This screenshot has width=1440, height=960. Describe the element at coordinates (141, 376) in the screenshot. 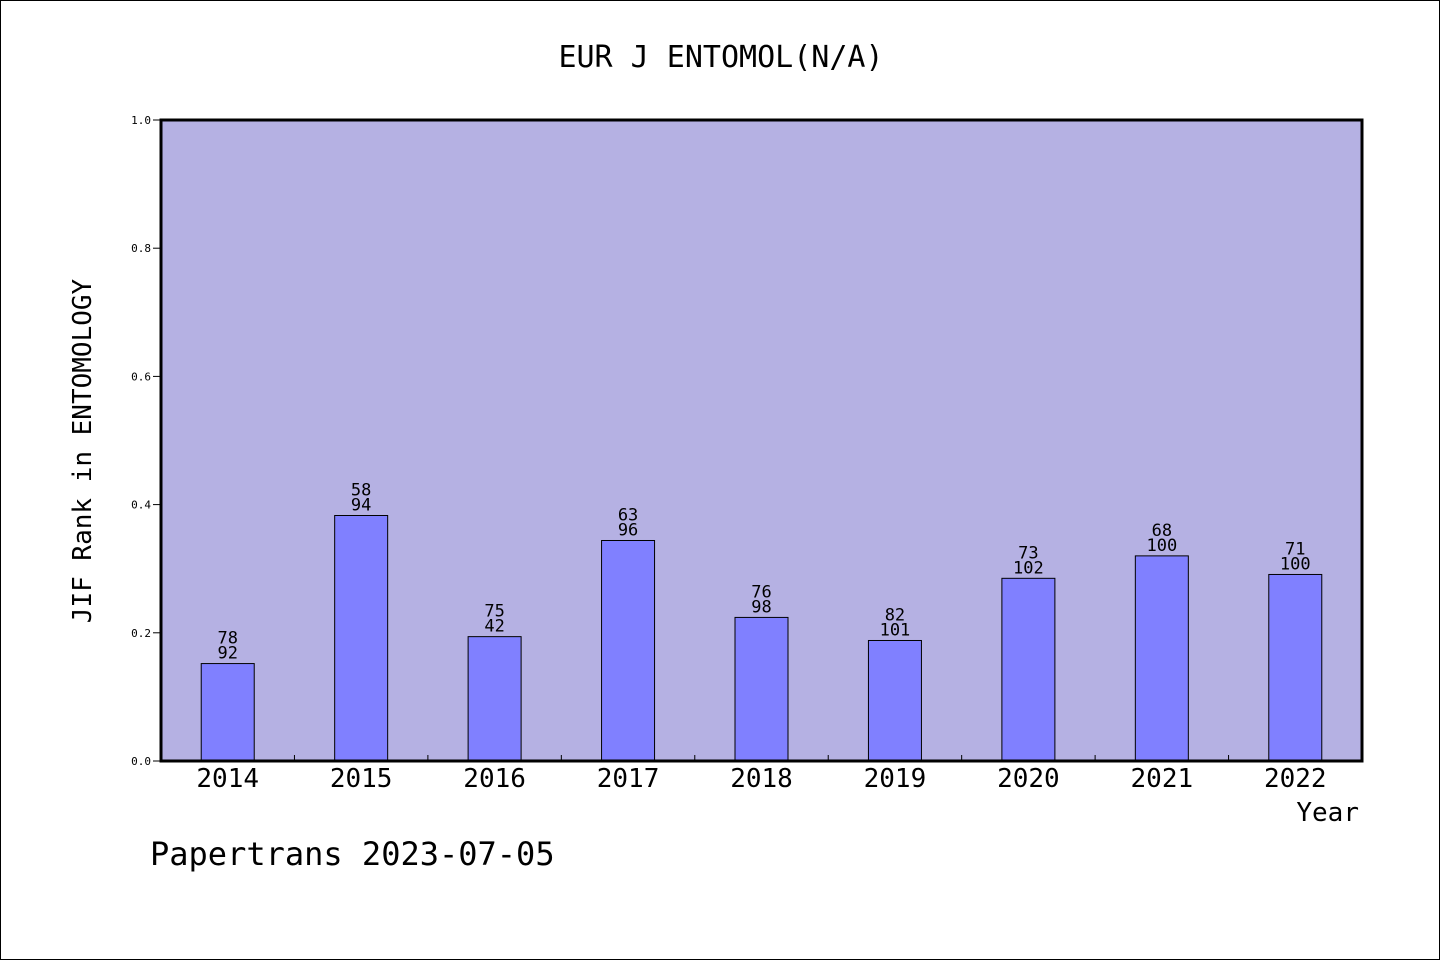

I see `y-tick-label: 0.6` at that location.